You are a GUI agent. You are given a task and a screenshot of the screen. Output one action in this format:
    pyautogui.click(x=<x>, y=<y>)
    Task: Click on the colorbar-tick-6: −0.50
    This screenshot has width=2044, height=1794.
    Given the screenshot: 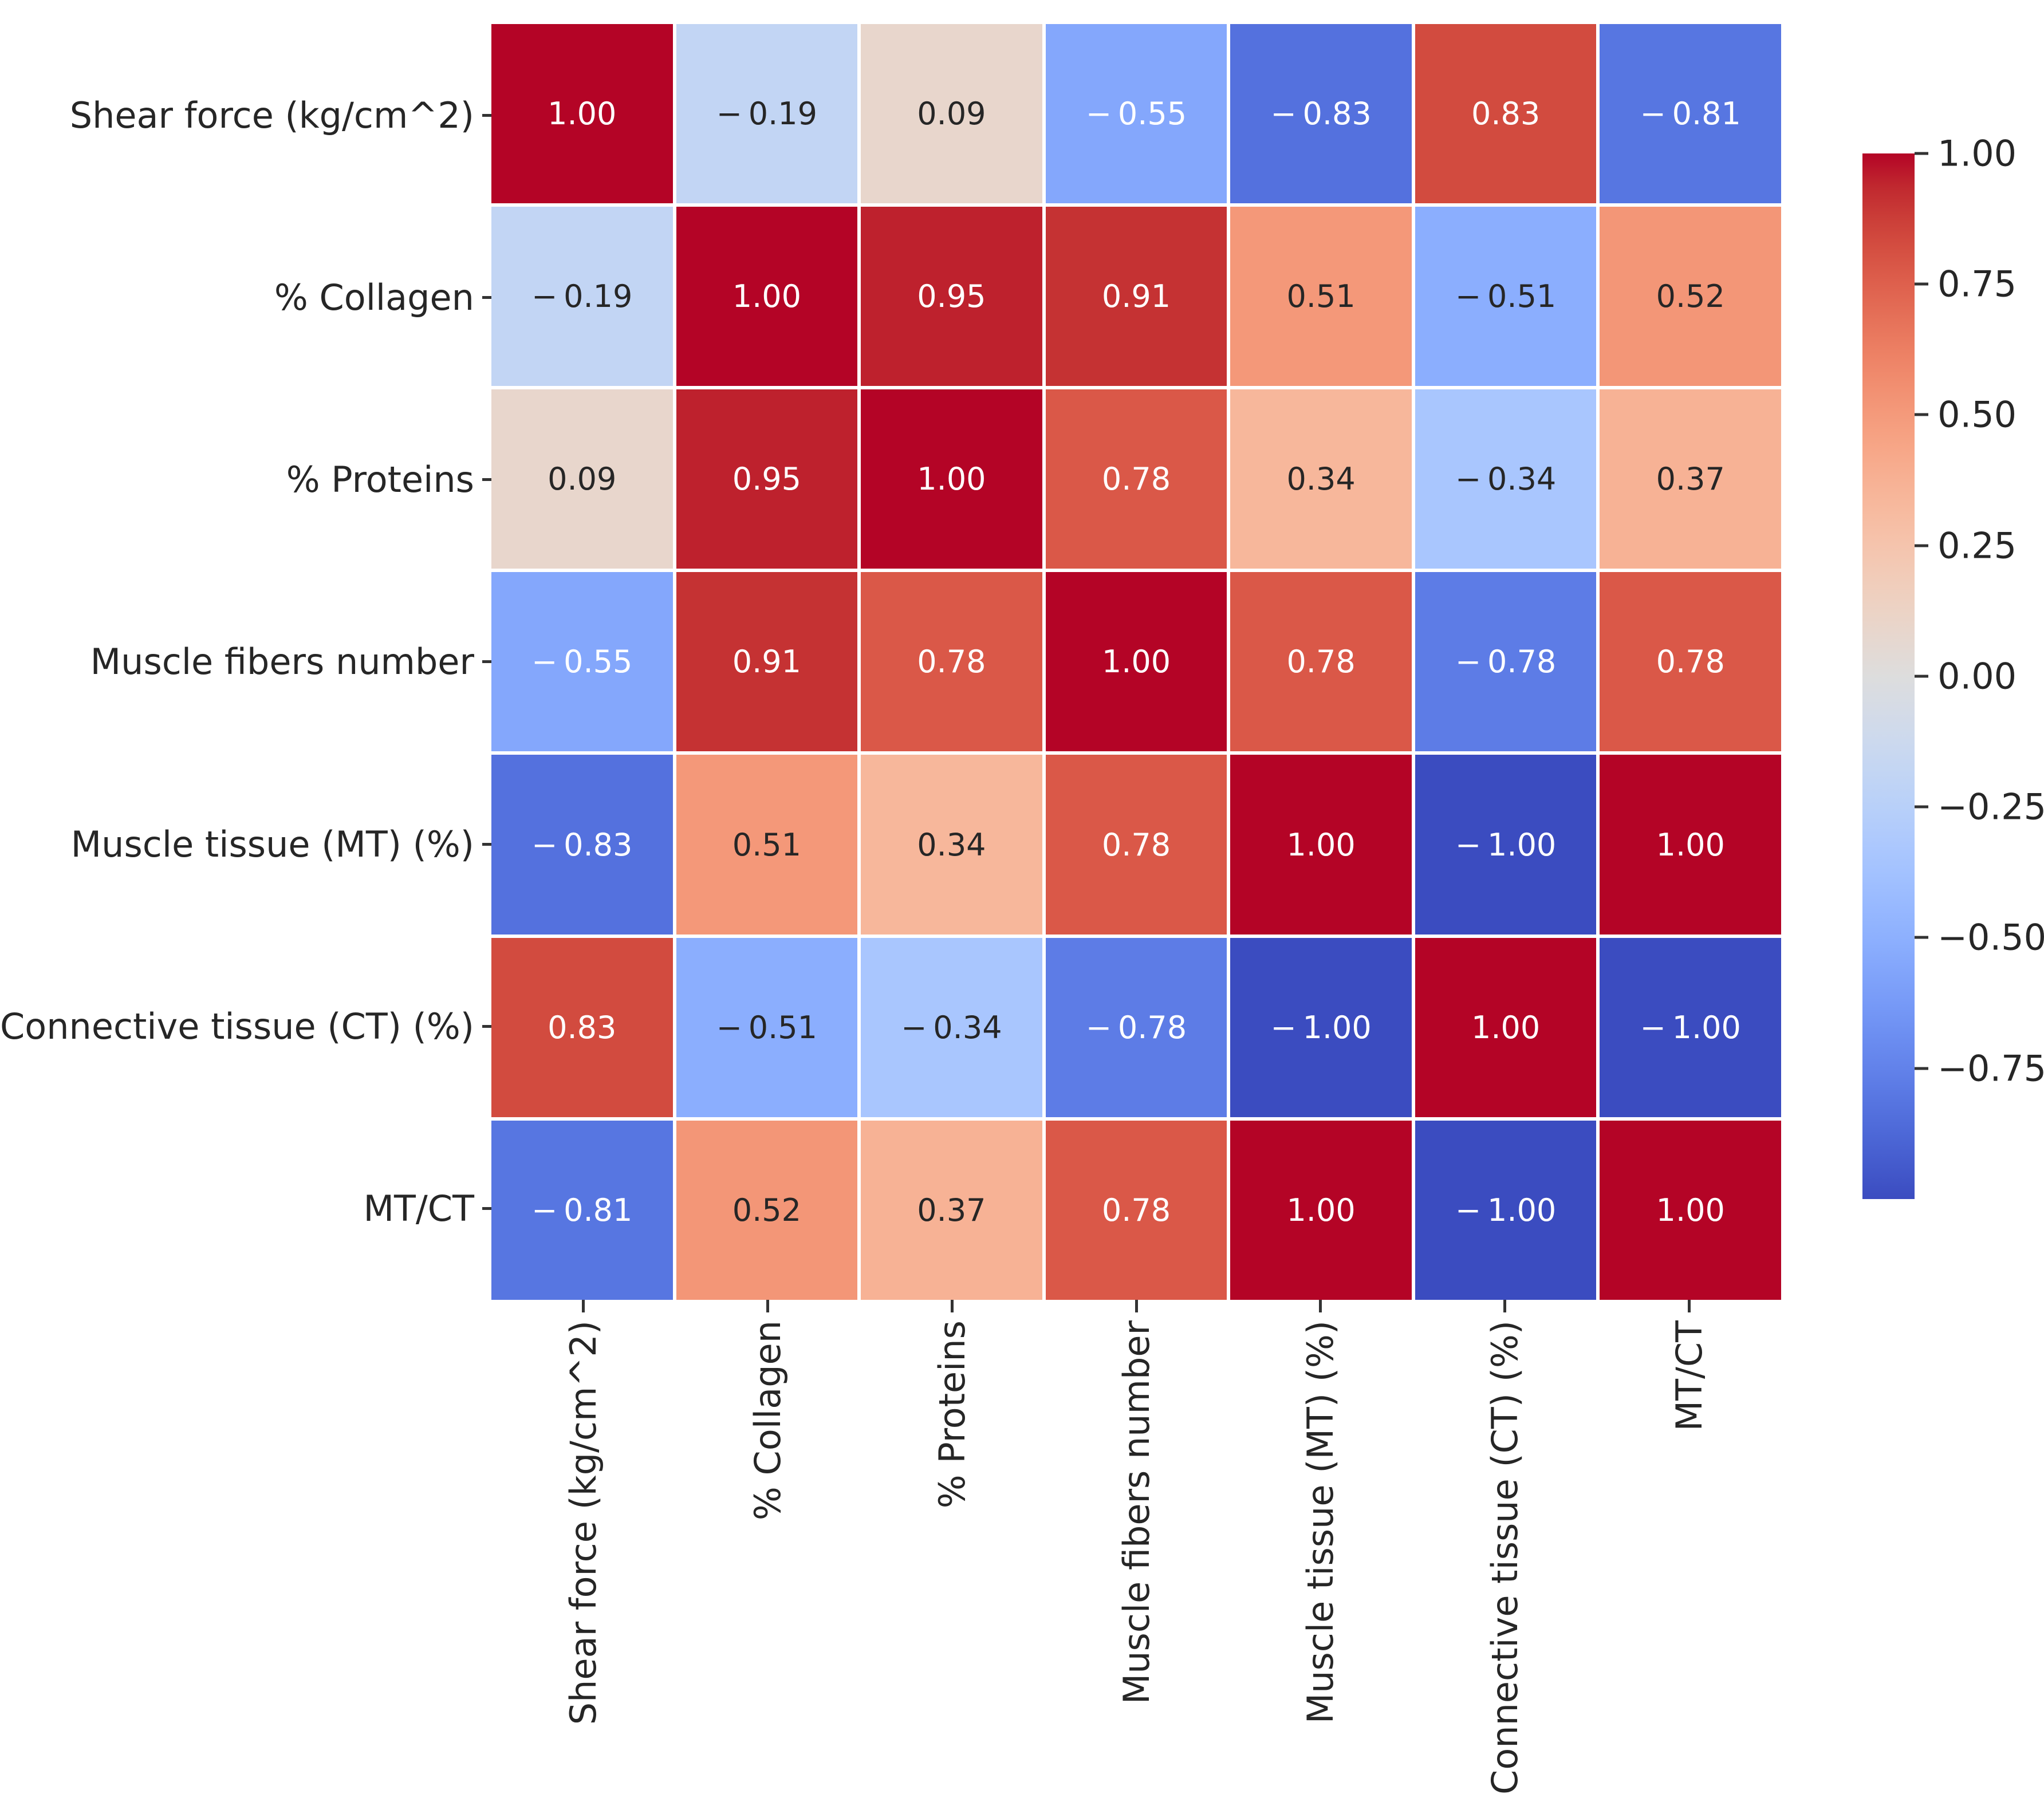 What is the action you would take?
    pyautogui.click(x=1979, y=938)
    